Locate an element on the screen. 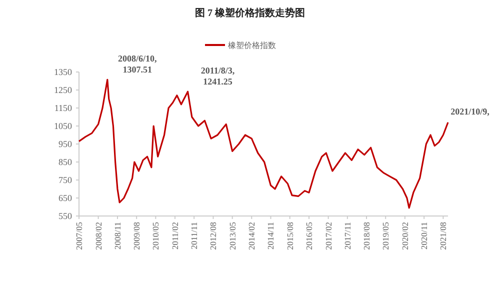 The width and height of the screenshot is (500, 289). y-tick-label: 650 is located at coordinates (65, 198).